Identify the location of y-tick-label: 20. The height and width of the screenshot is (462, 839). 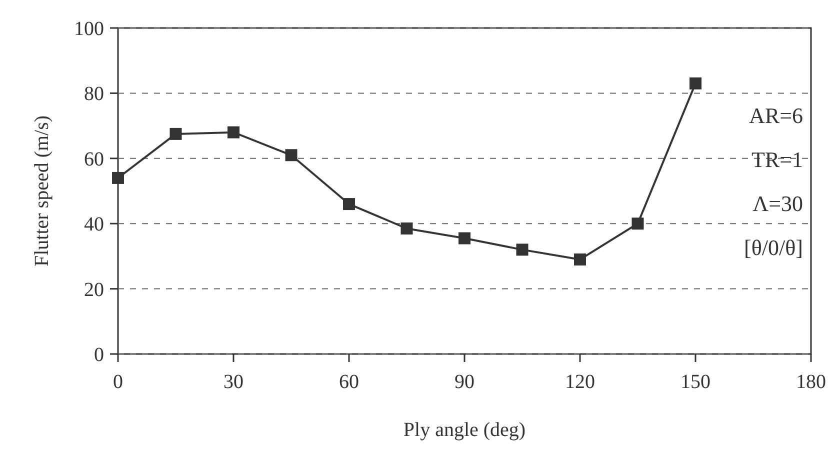
(94, 289).